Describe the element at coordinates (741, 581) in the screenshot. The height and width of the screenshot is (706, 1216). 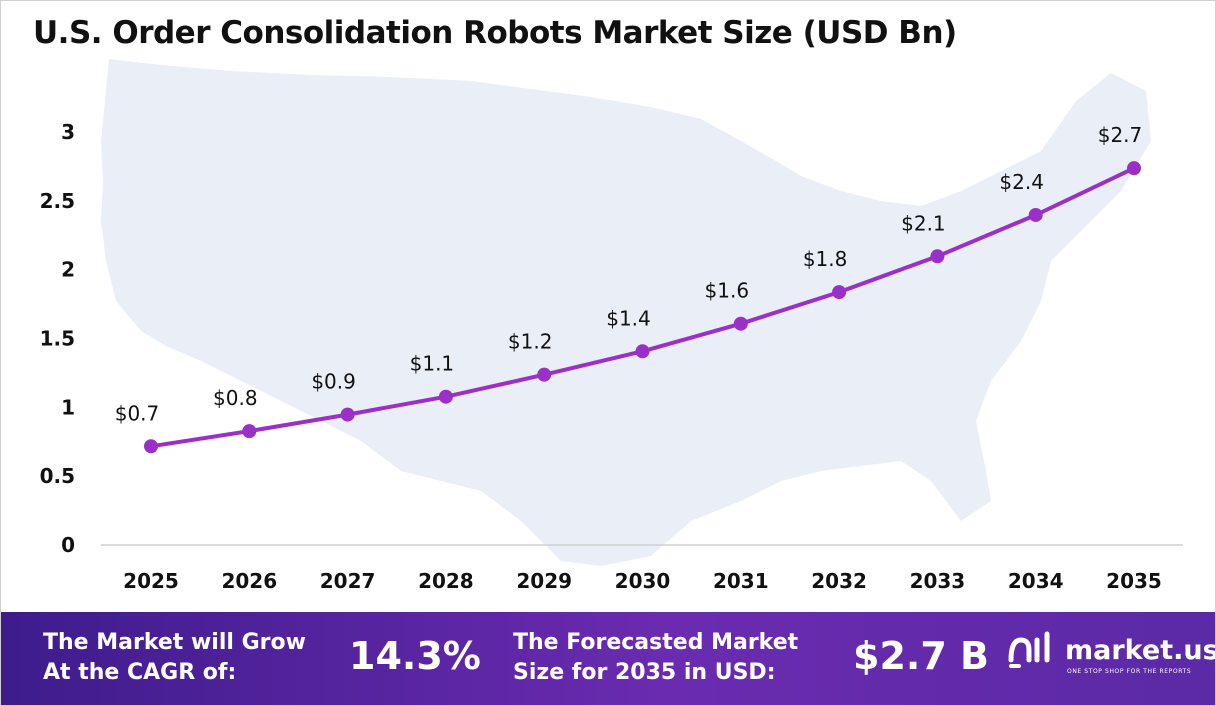
I see `x-tick-label: 2031` at that location.